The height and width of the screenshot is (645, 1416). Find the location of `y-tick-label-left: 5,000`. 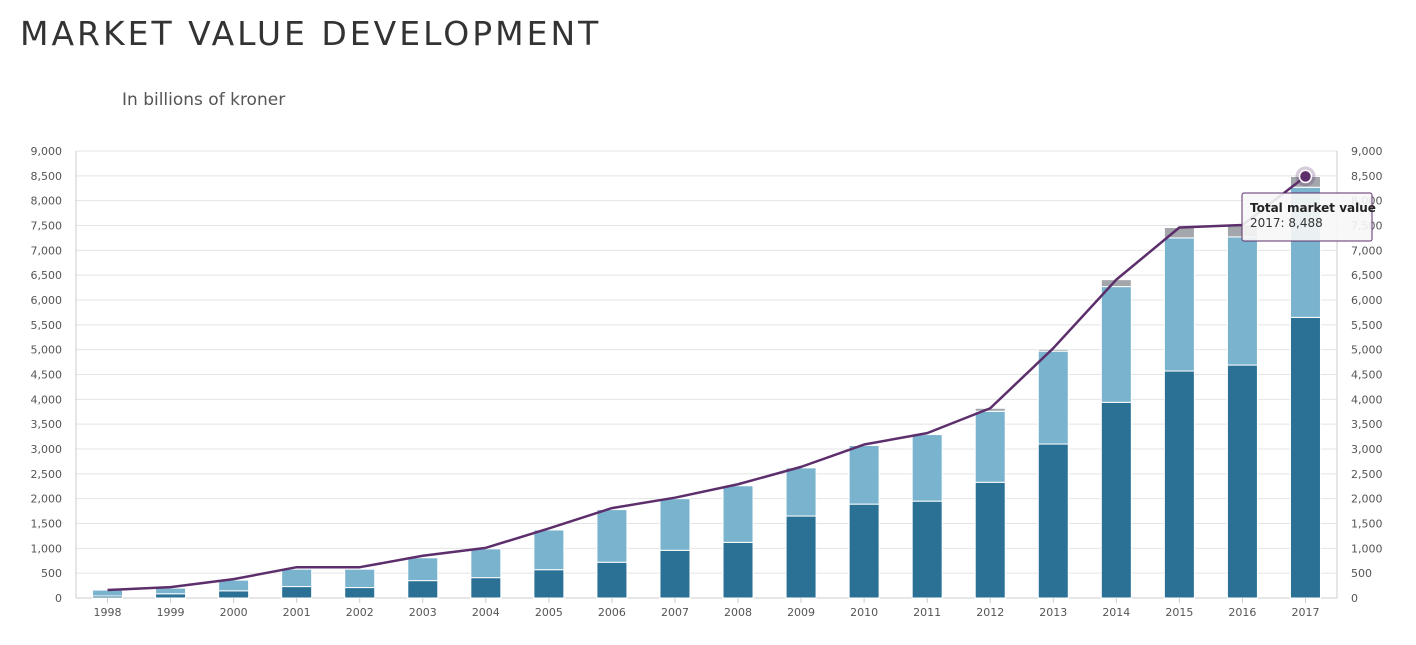

y-tick-label-left: 5,000 is located at coordinates (47, 350).